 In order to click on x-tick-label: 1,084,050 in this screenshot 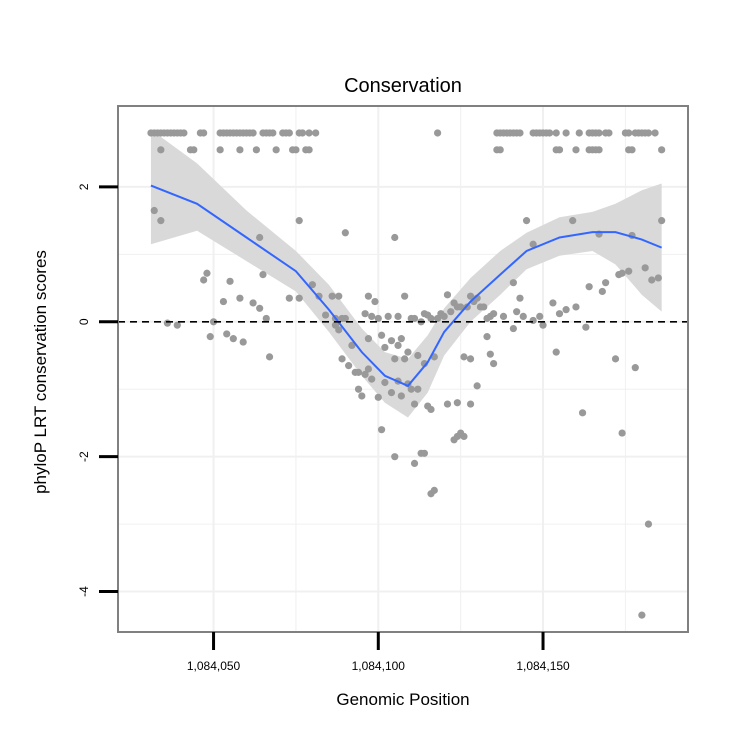, I will do `click(214, 666)`.